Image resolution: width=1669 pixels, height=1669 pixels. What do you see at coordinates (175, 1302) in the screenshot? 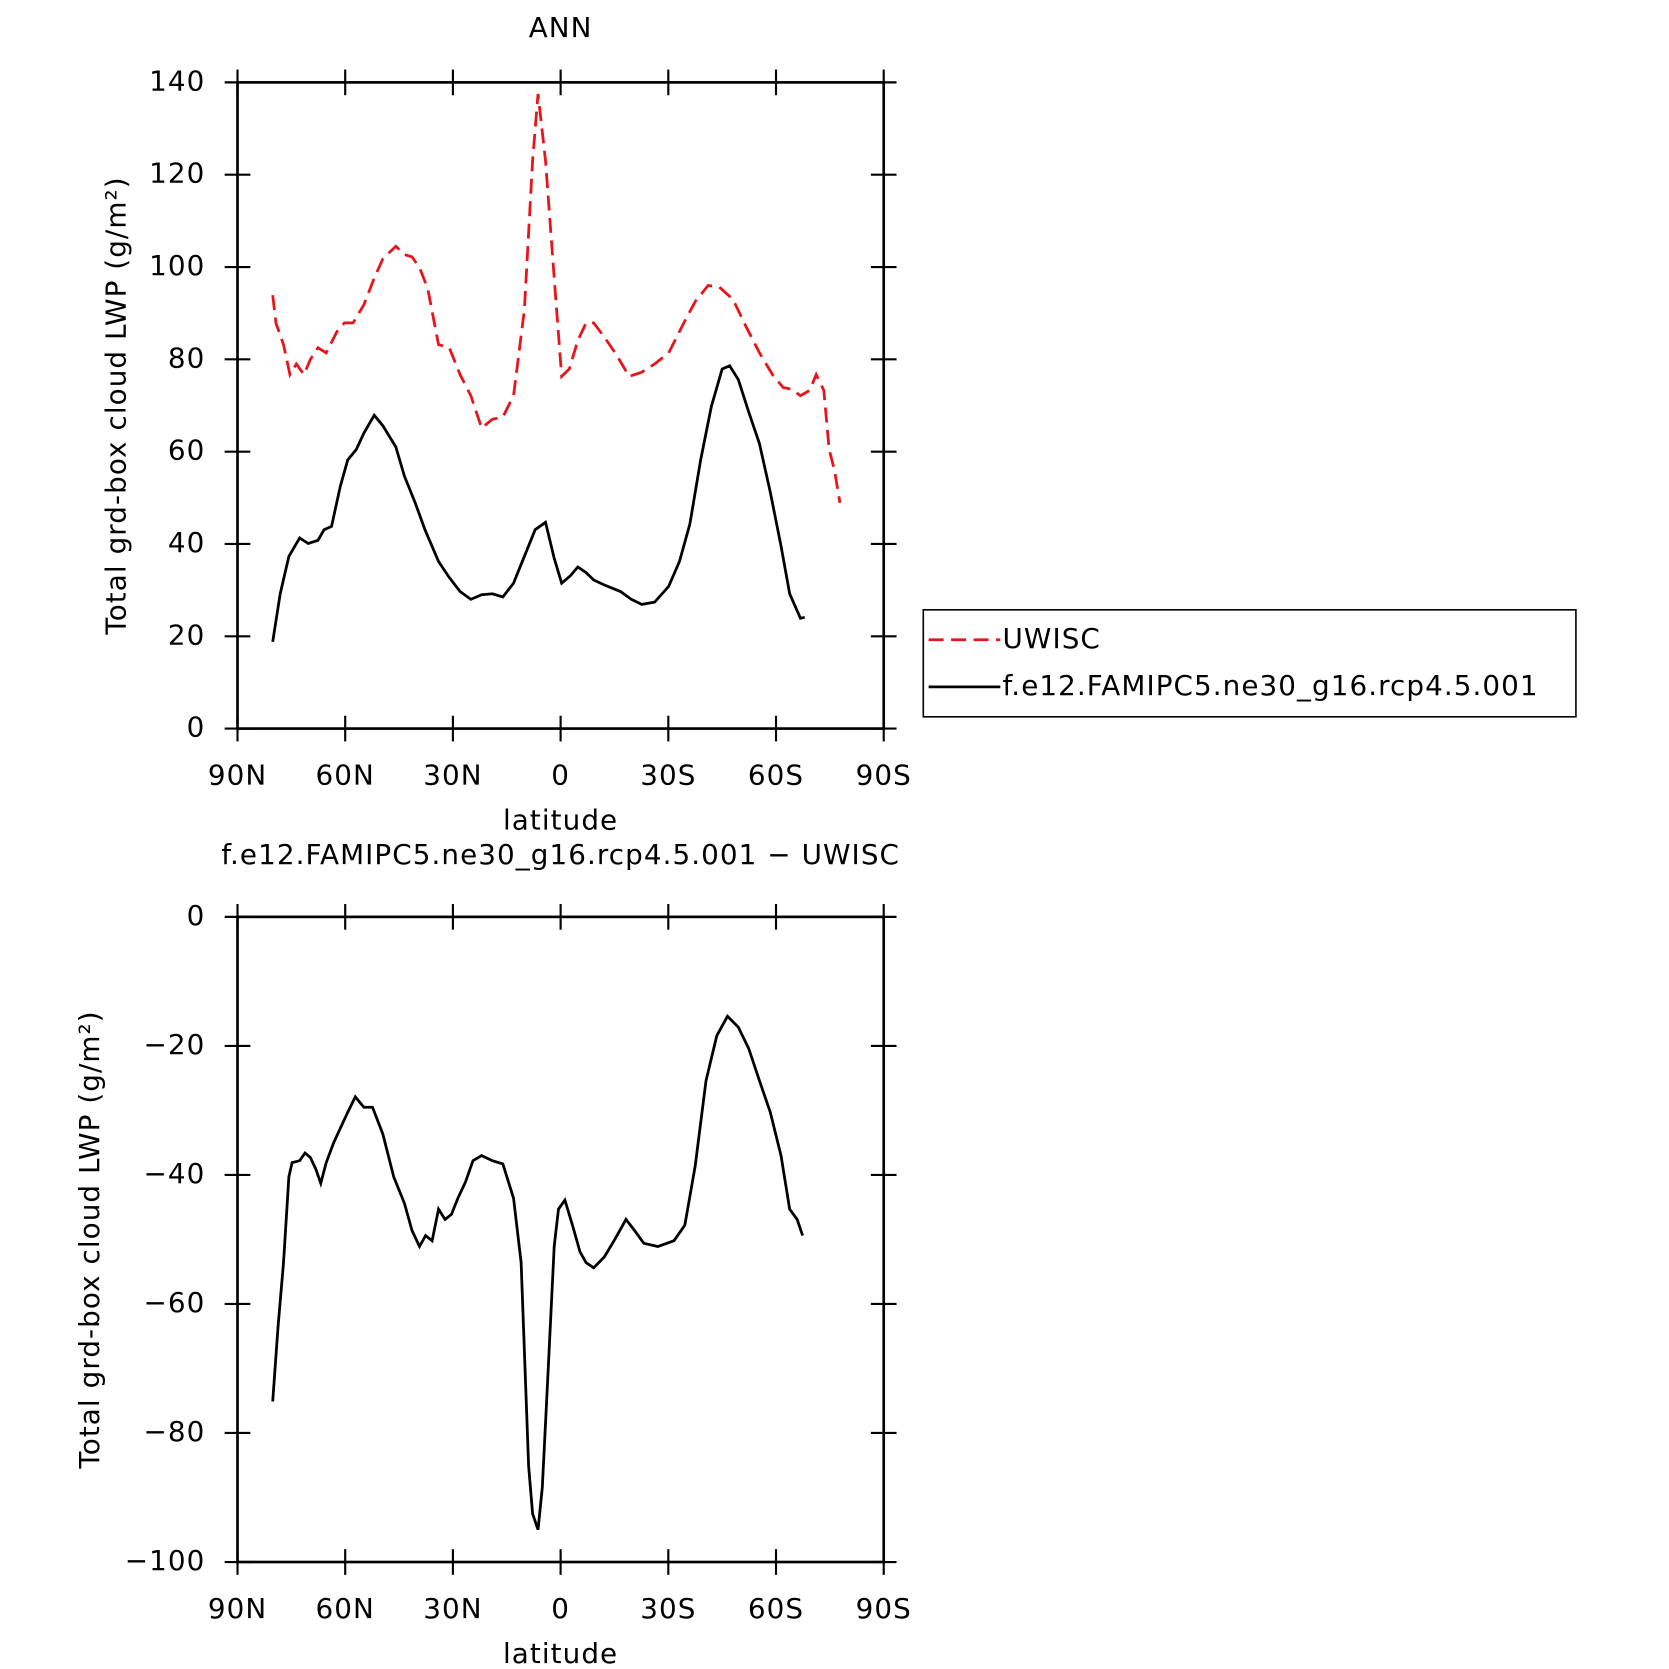
I see `y-tick-label: −60` at bounding box center [175, 1302].